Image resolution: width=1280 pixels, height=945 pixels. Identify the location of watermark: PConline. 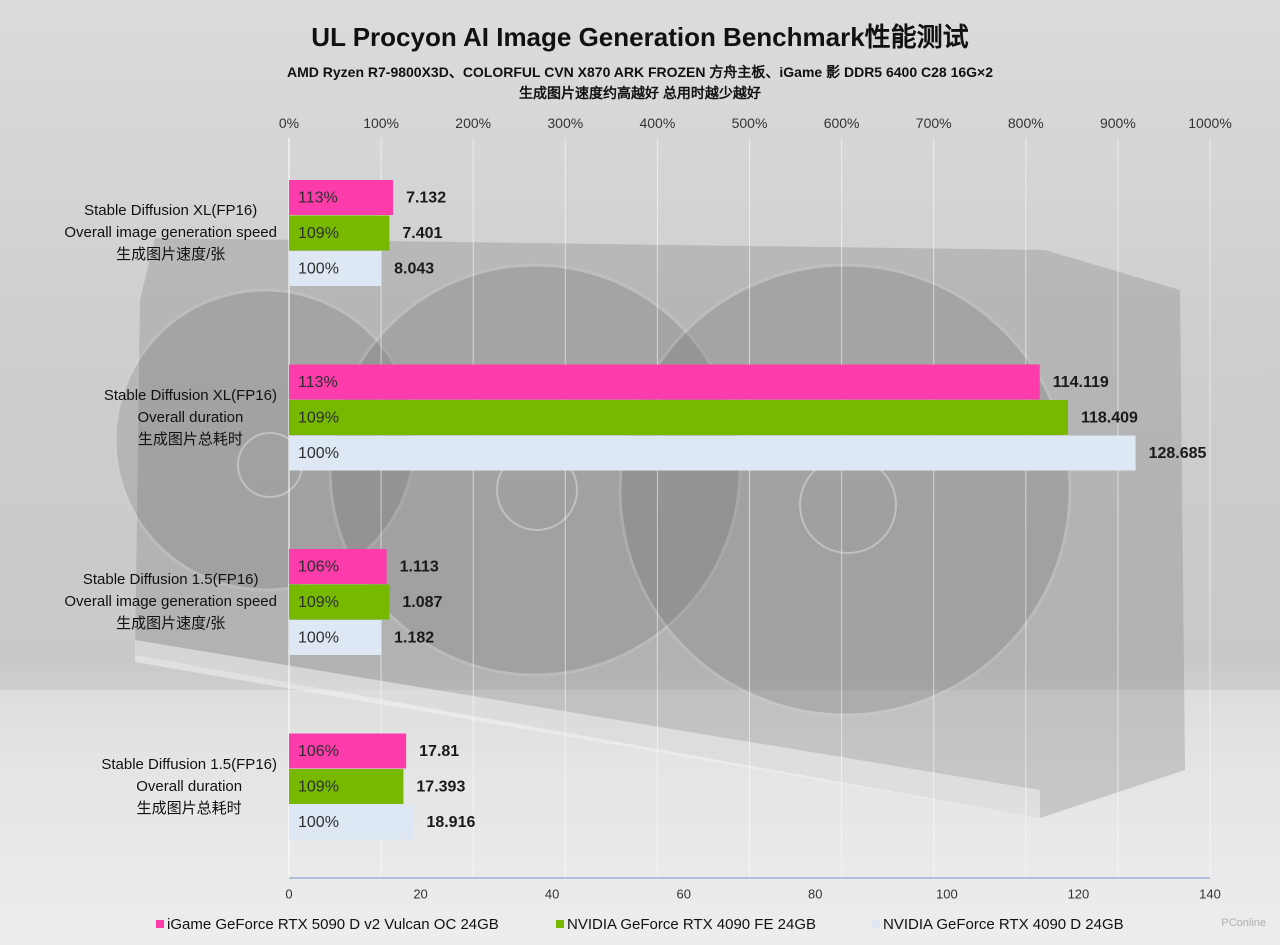
(1243, 923).